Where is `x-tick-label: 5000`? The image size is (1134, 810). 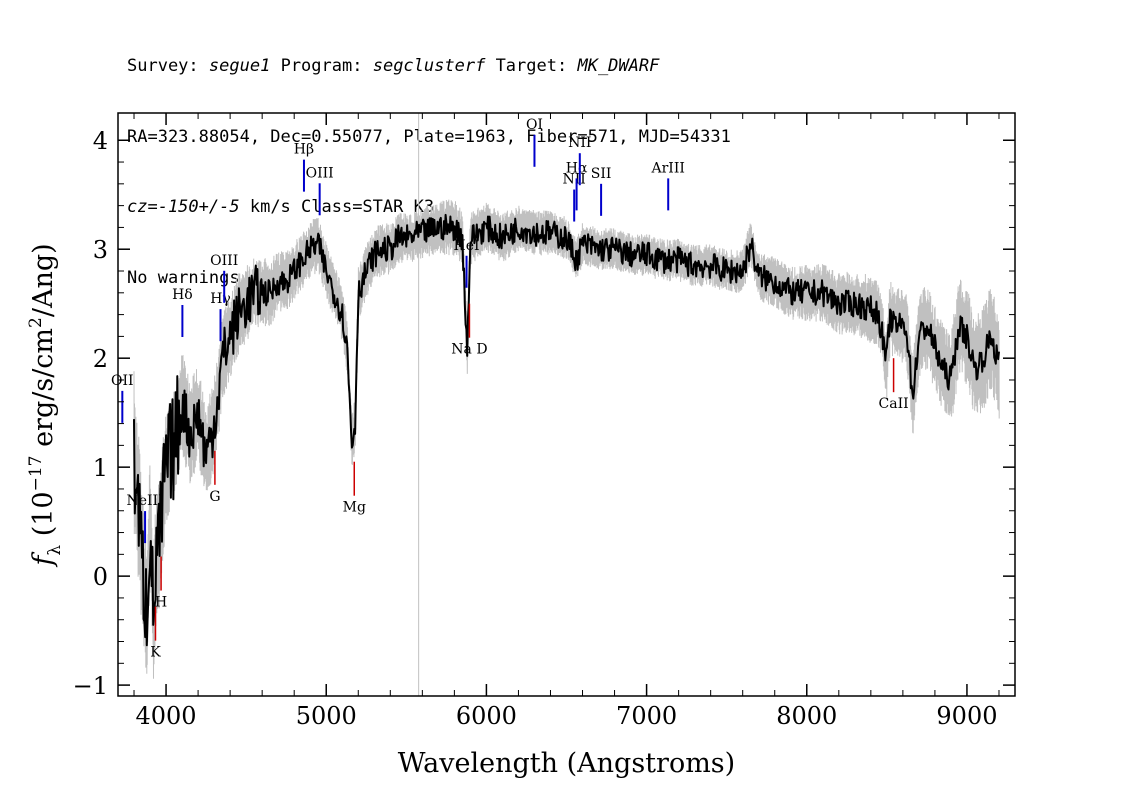 x-tick-label: 5000 is located at coordinates (326, 716).